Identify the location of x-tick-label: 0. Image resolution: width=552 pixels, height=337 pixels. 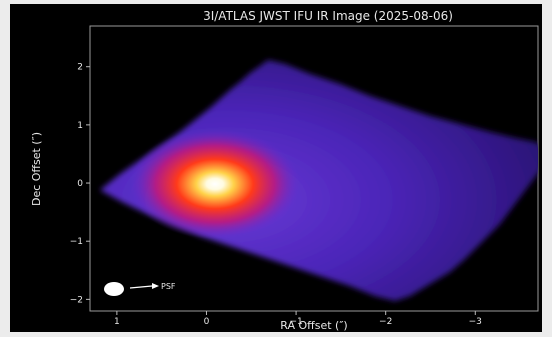
(207, 322).